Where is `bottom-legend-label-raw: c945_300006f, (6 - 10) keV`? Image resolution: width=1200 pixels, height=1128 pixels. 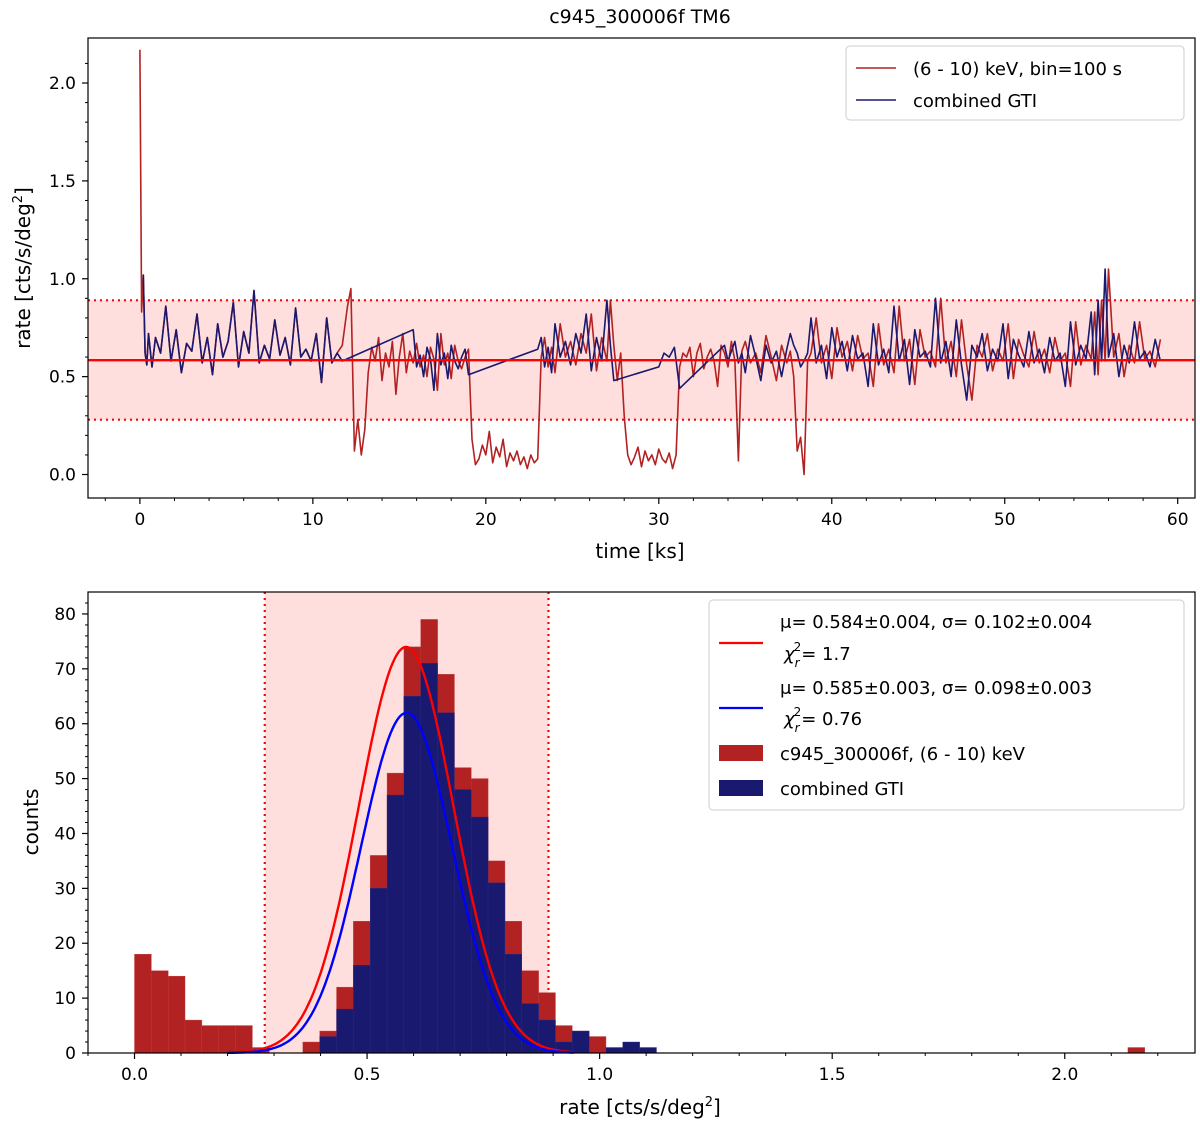
bottom-legend-label-raw: c945_300006f, (6 - 10) keV is located at coordinates (903, 754).